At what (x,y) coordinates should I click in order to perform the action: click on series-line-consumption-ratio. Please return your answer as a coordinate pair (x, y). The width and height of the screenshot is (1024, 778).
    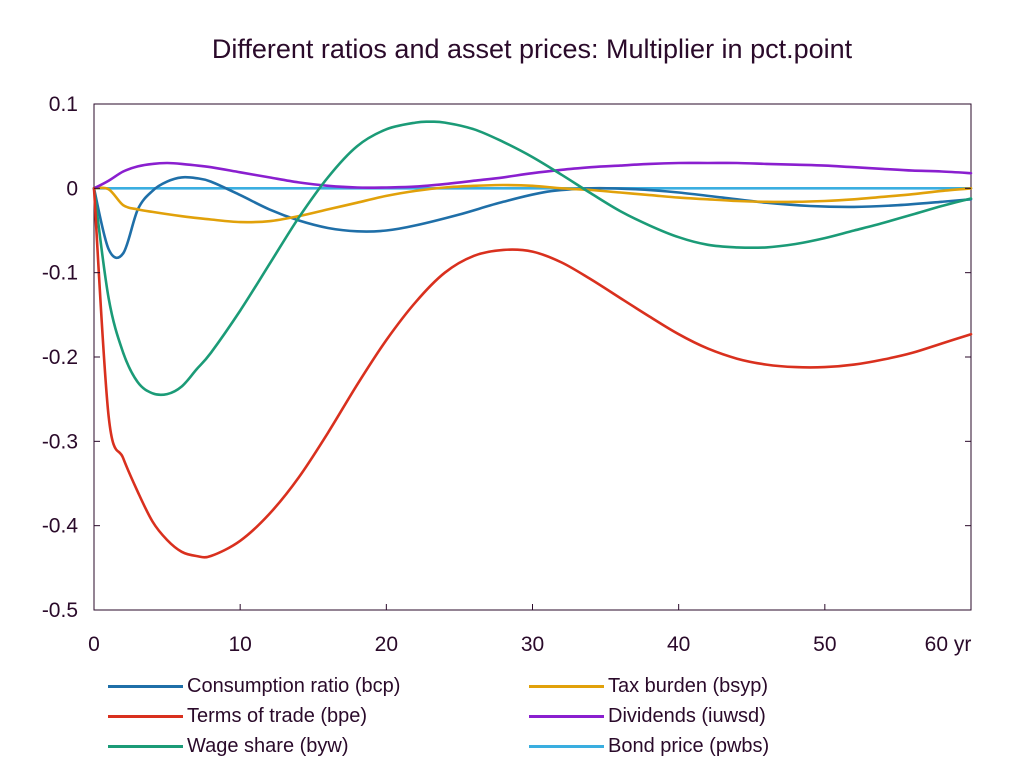
    Looking at the image, I should click on (532, 217).